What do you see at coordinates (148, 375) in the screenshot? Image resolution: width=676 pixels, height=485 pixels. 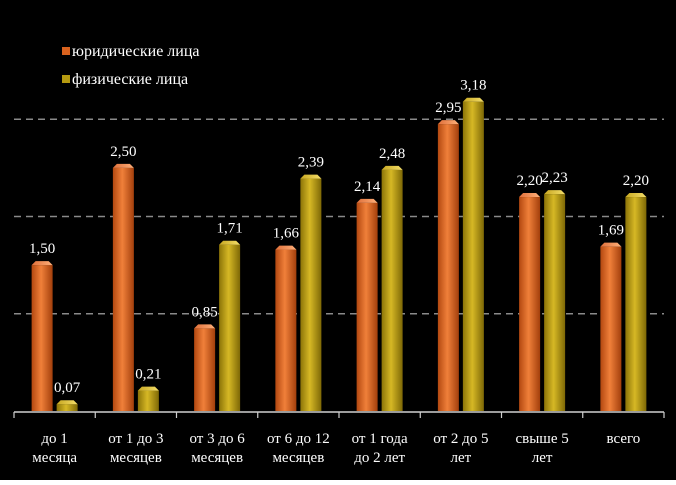 I see `data-label: 0,21` at bounding box center [148, 375].